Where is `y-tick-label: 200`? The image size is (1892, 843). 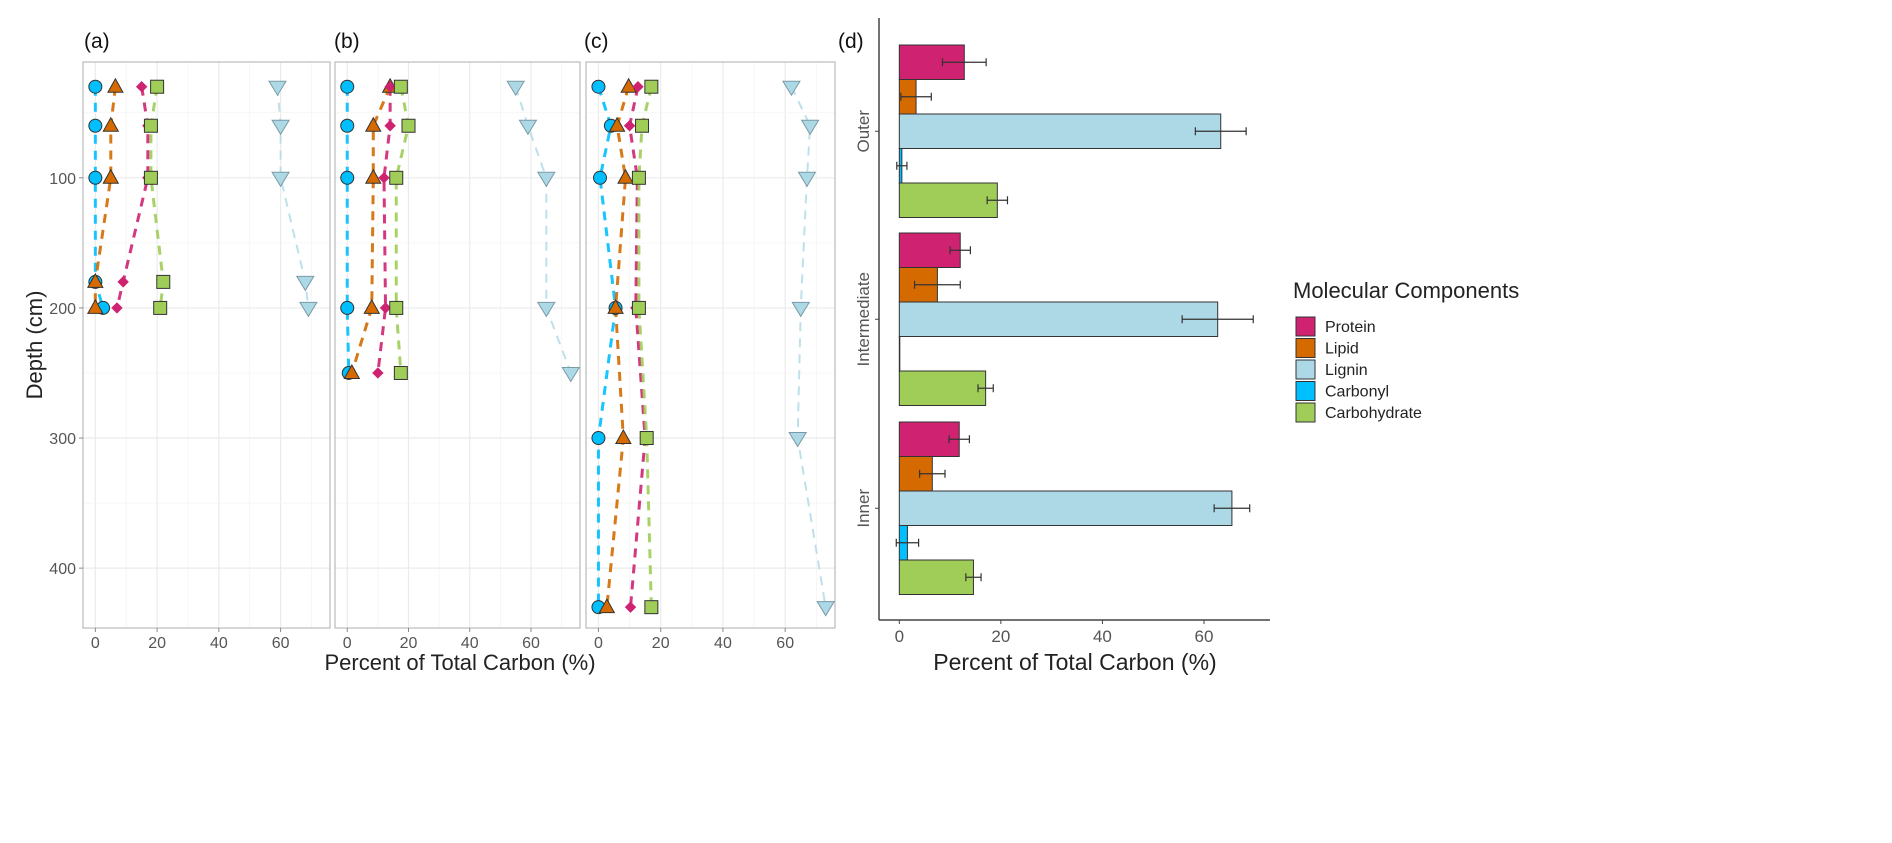 y-tick-label: 200 is located at coordinates (62, 309).